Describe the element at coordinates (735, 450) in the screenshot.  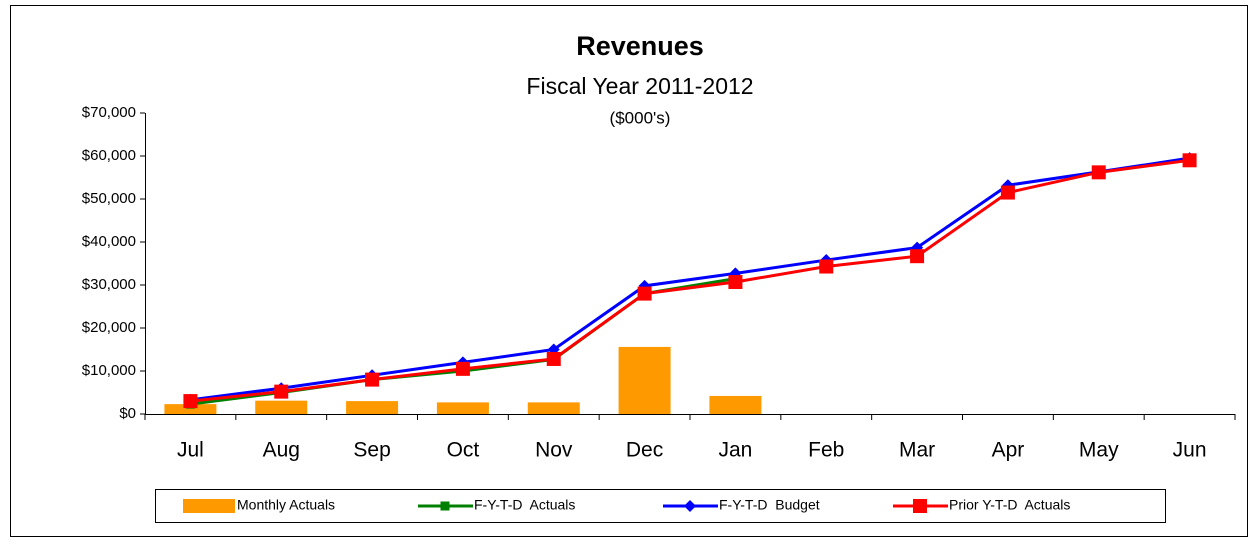
I see `x-tick-label: Jan` at that location.